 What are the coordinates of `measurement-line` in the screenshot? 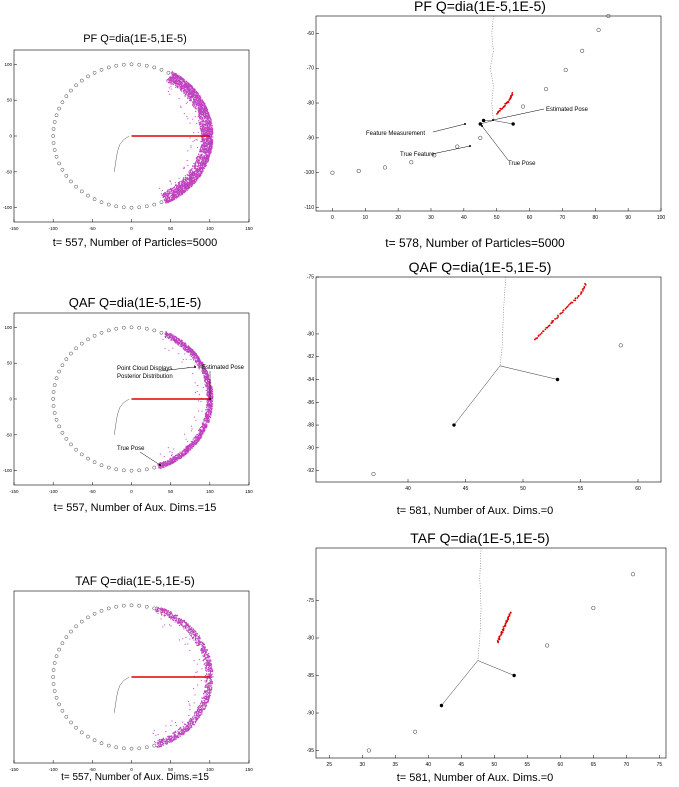 It's located at (503, 122).